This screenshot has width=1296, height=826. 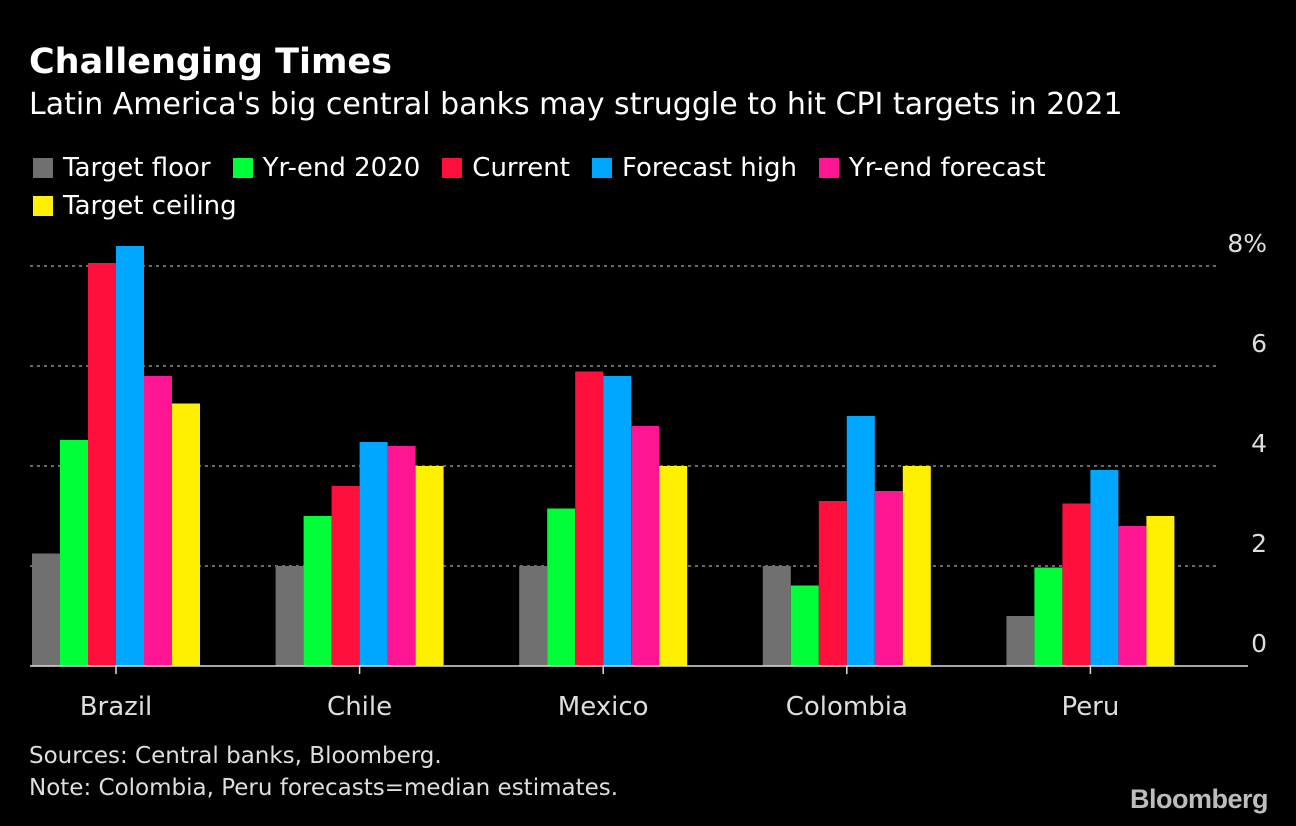 What do you see at coordinates (46, 609) in the screenshot?
I see `bar-brazil-target-floor` at bounding box center [46, 609].